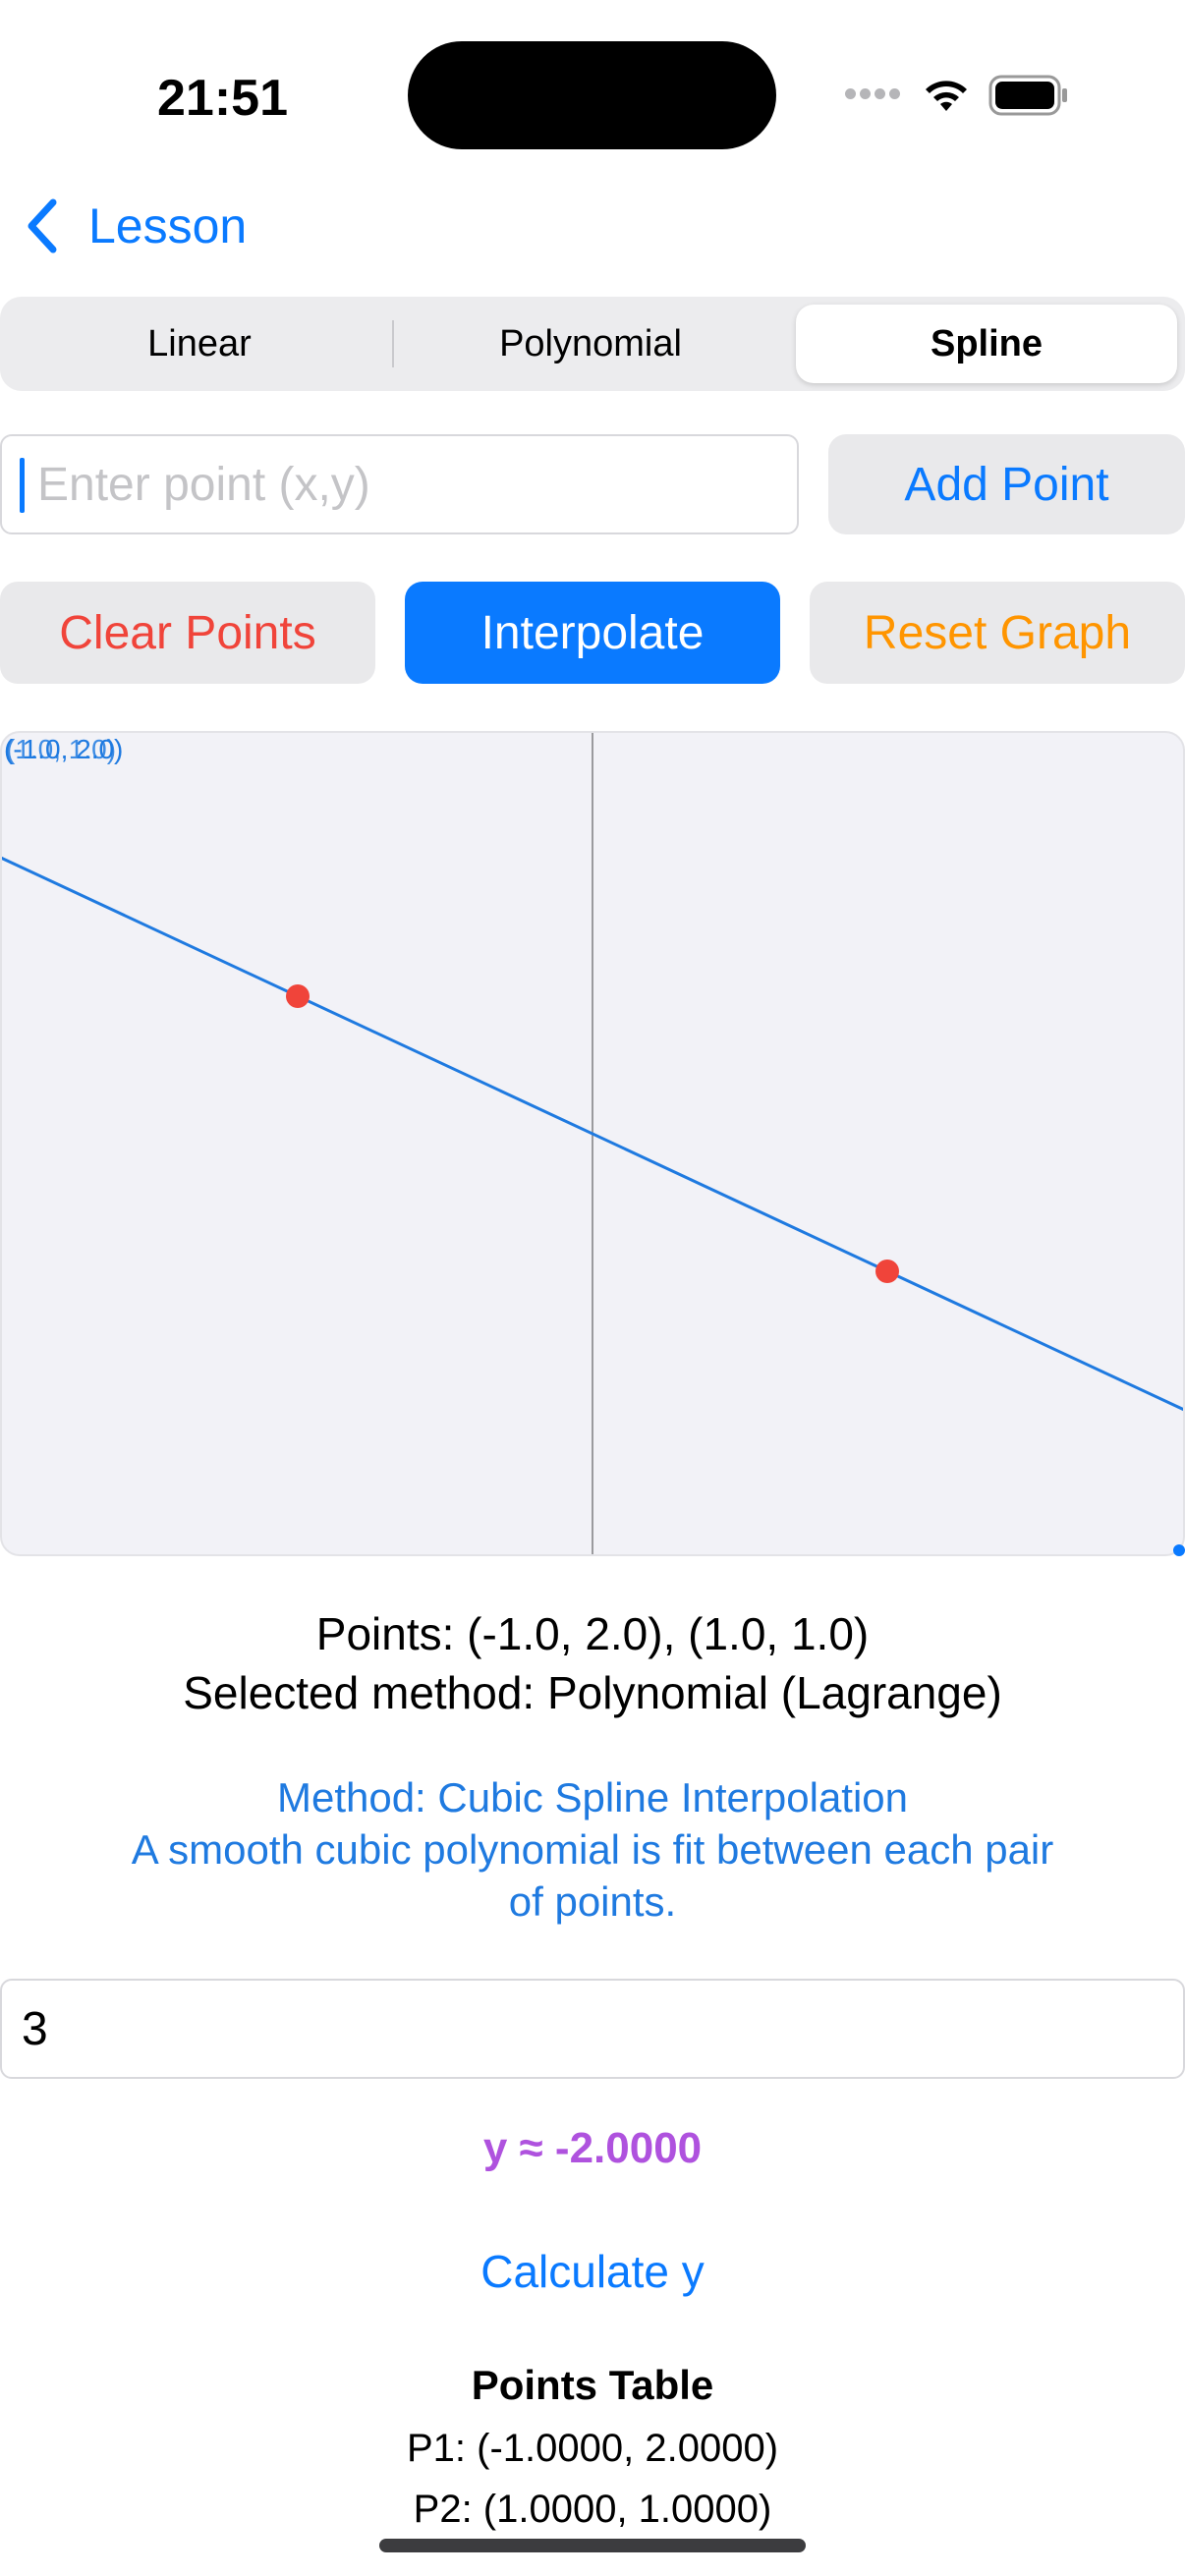 The image size is (1185, 2576). I want to click on graph-resize-handle, so click(1179, 1550).